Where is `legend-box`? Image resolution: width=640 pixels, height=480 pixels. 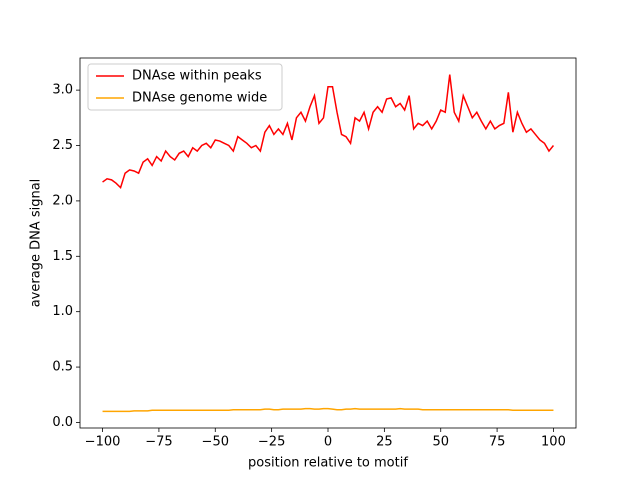 legend-box is located at coordinates (185, 87).